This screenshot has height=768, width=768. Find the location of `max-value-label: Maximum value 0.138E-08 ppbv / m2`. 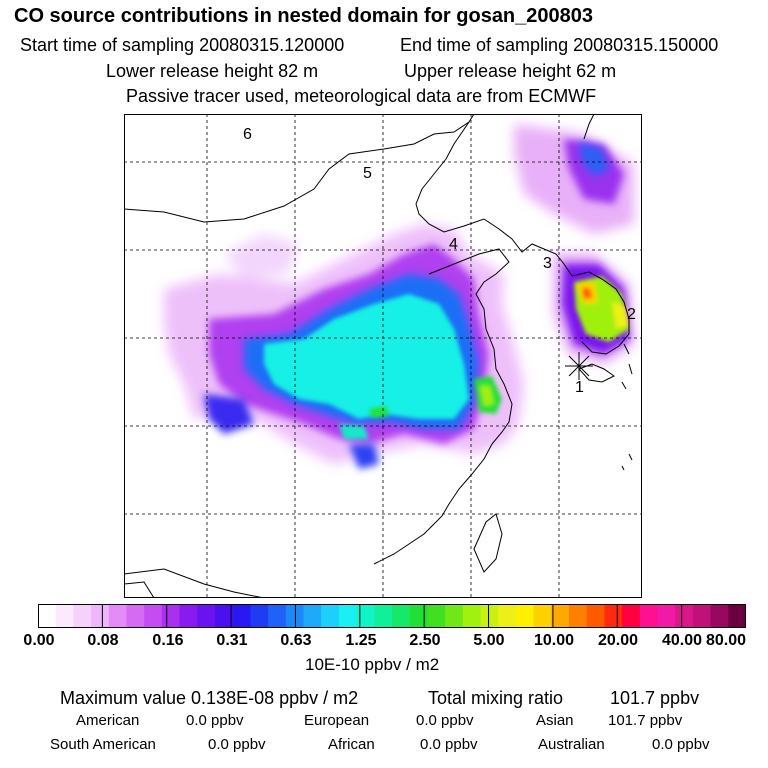

max-value-label: Maximum value 0.138E-08 ppbv / m2 is located at coordinates (209, 698).